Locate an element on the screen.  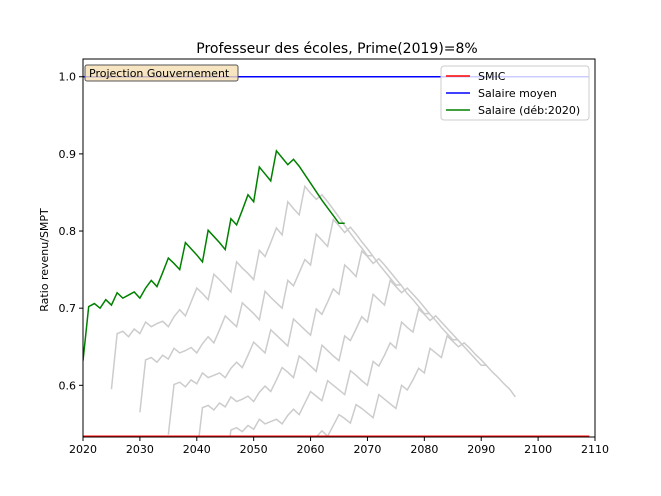
x-tick-label: 2110 is located at coordinates (595, 449).